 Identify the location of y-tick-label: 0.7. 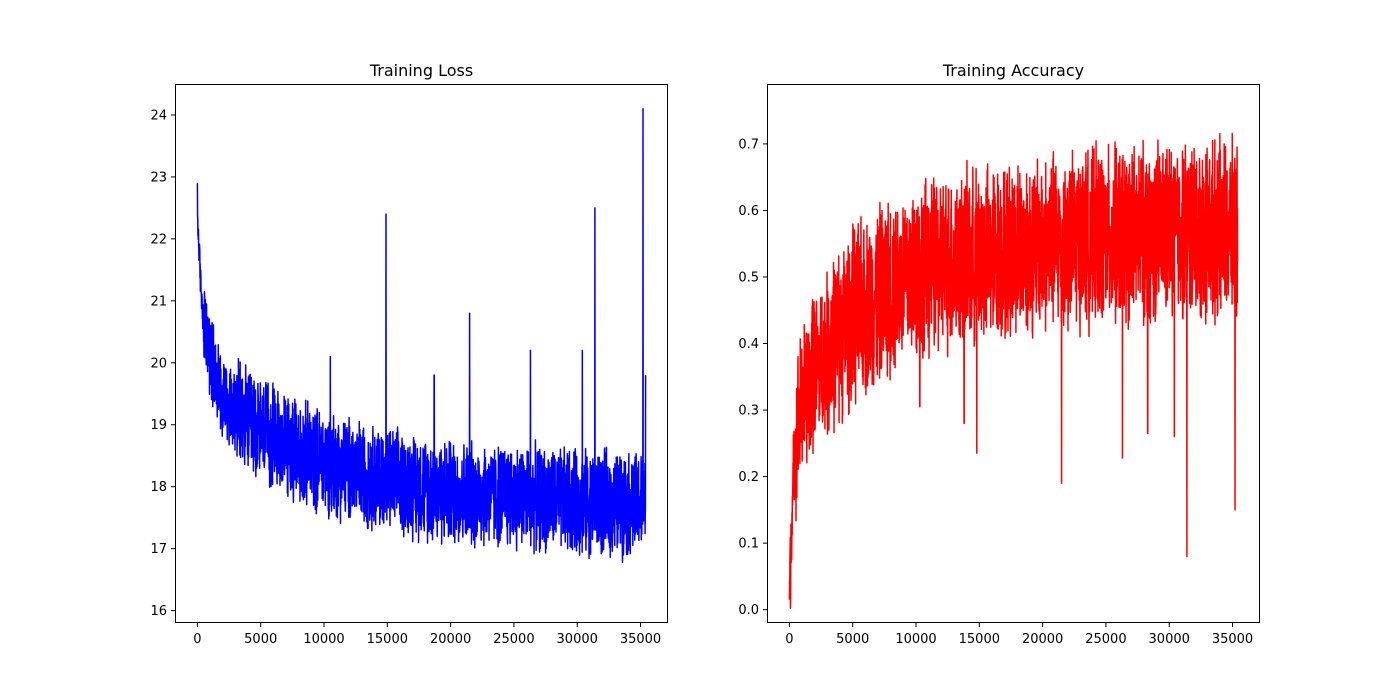
(748, 144).